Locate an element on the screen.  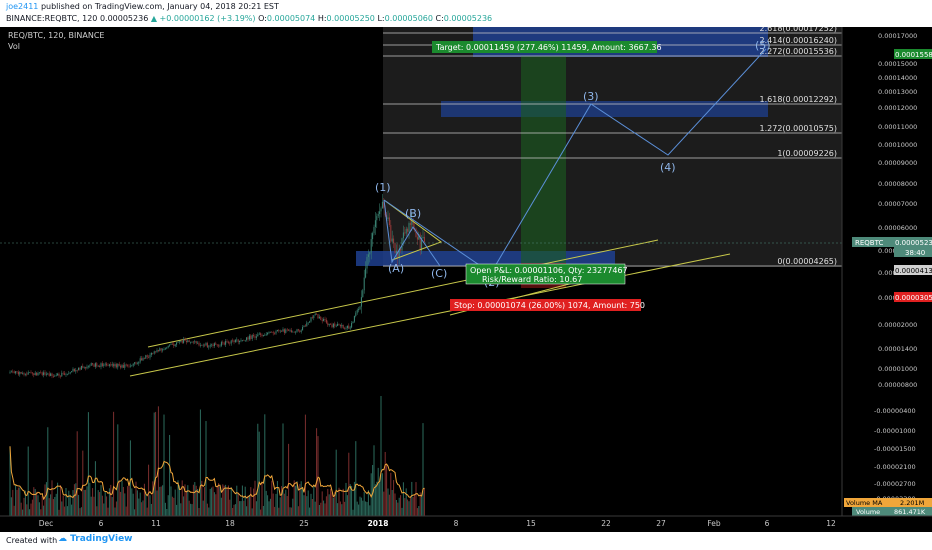
author-link: joe2411 is located at coordinates (22, 6).